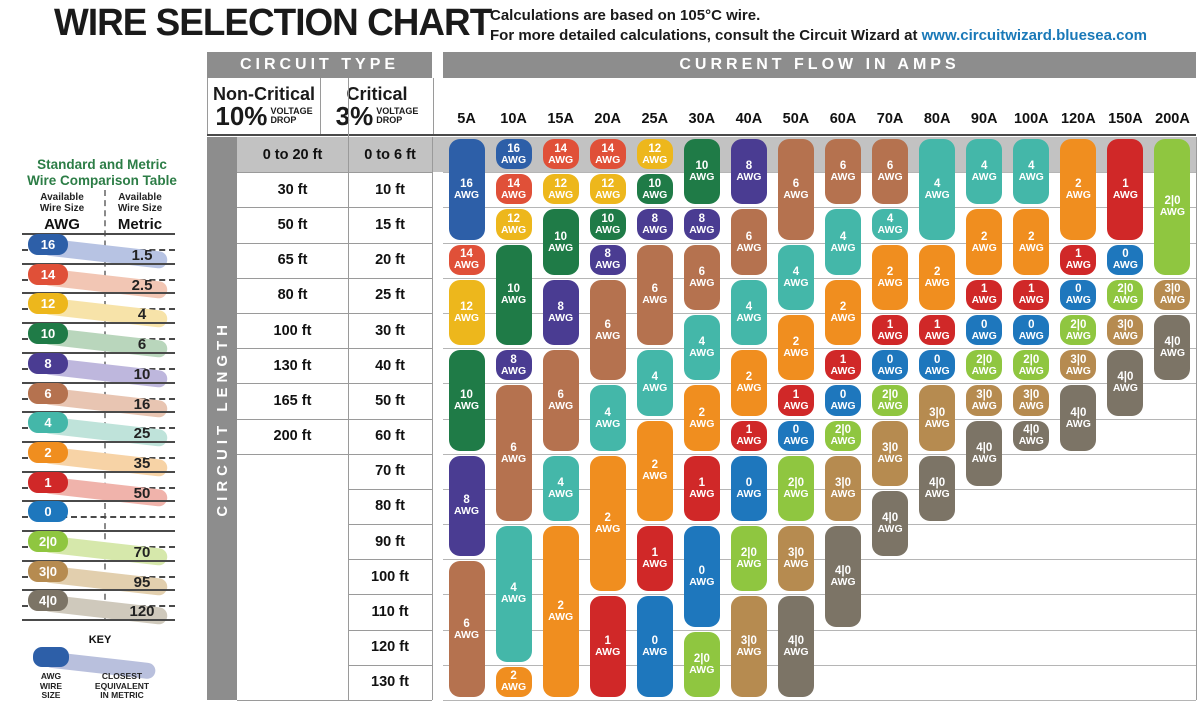  Describe the element at coordinates (241, 116) in the screenshot. I see `non-critical-pct: 10%` at that location.